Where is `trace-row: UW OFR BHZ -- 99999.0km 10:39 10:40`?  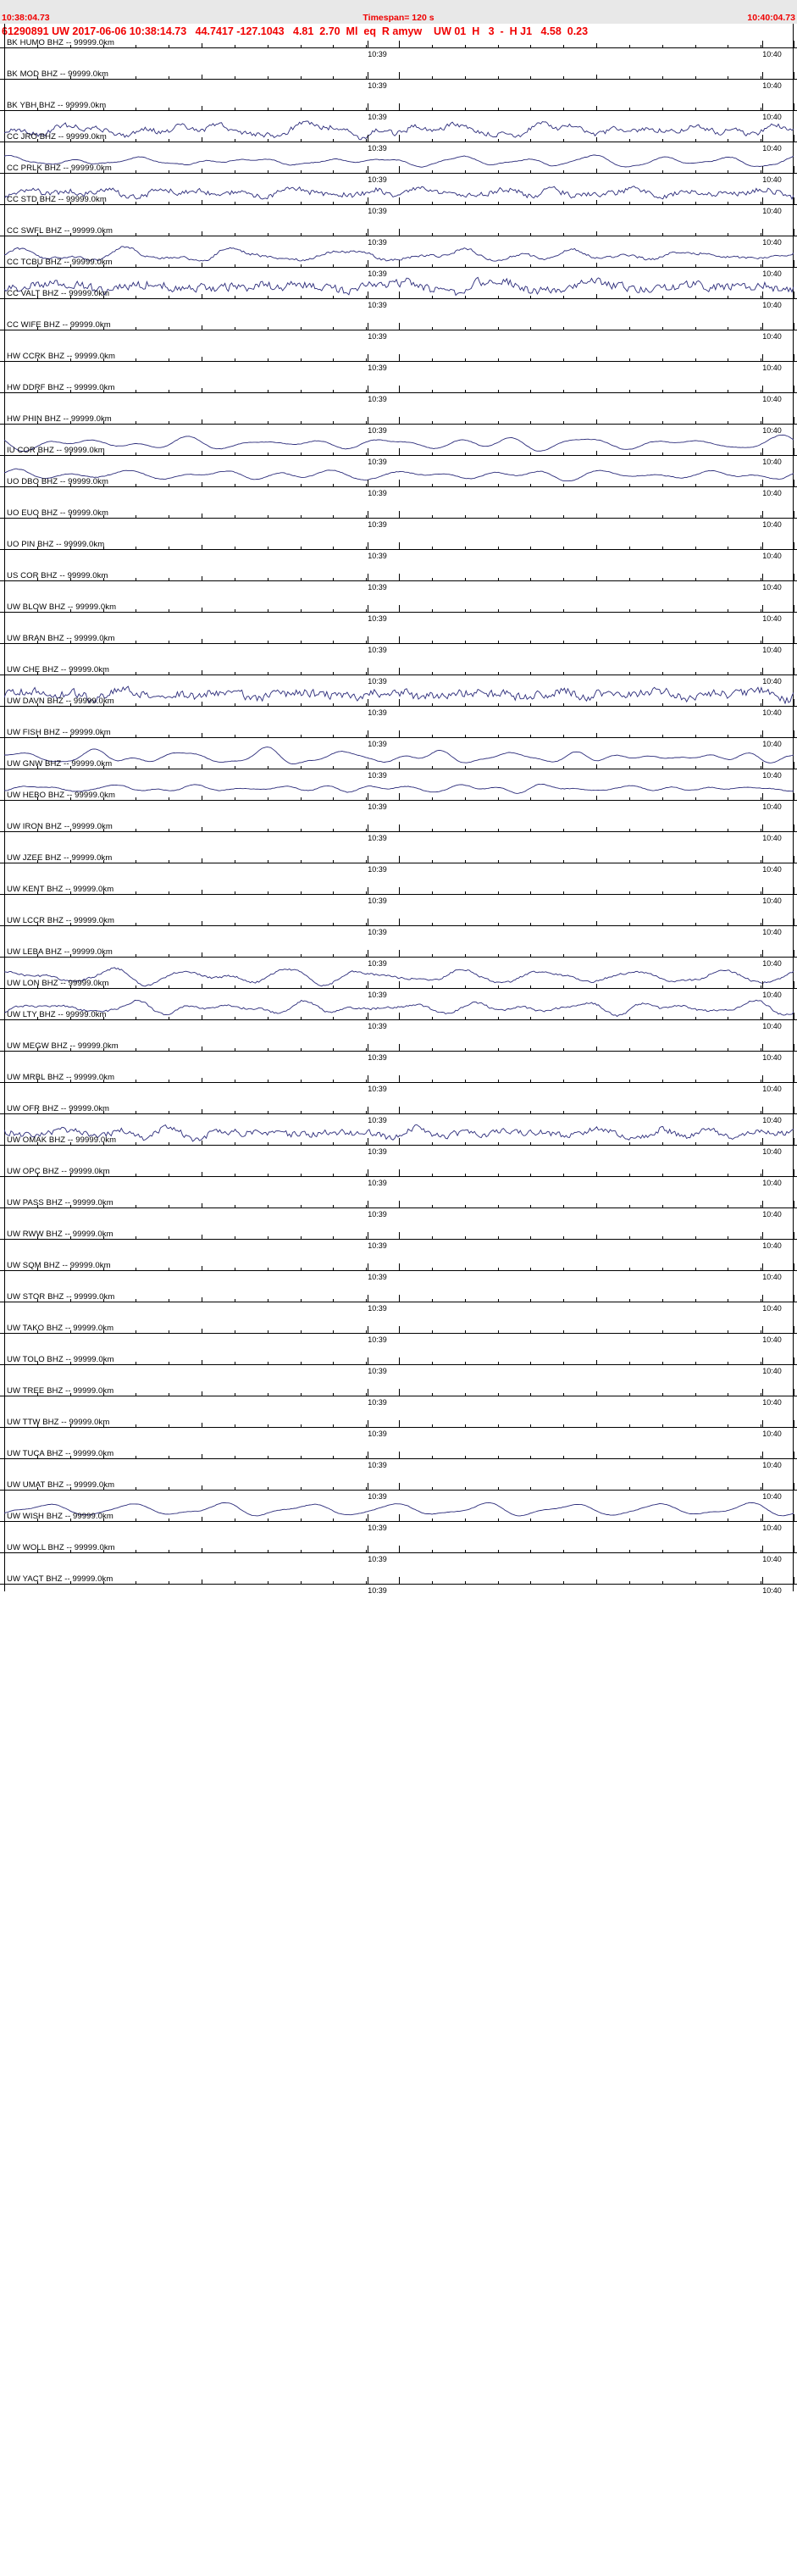 trace-row: UW OFR BHZ -- 99999.0km 10:39 10:40 is located at coordinates (398, 1107).